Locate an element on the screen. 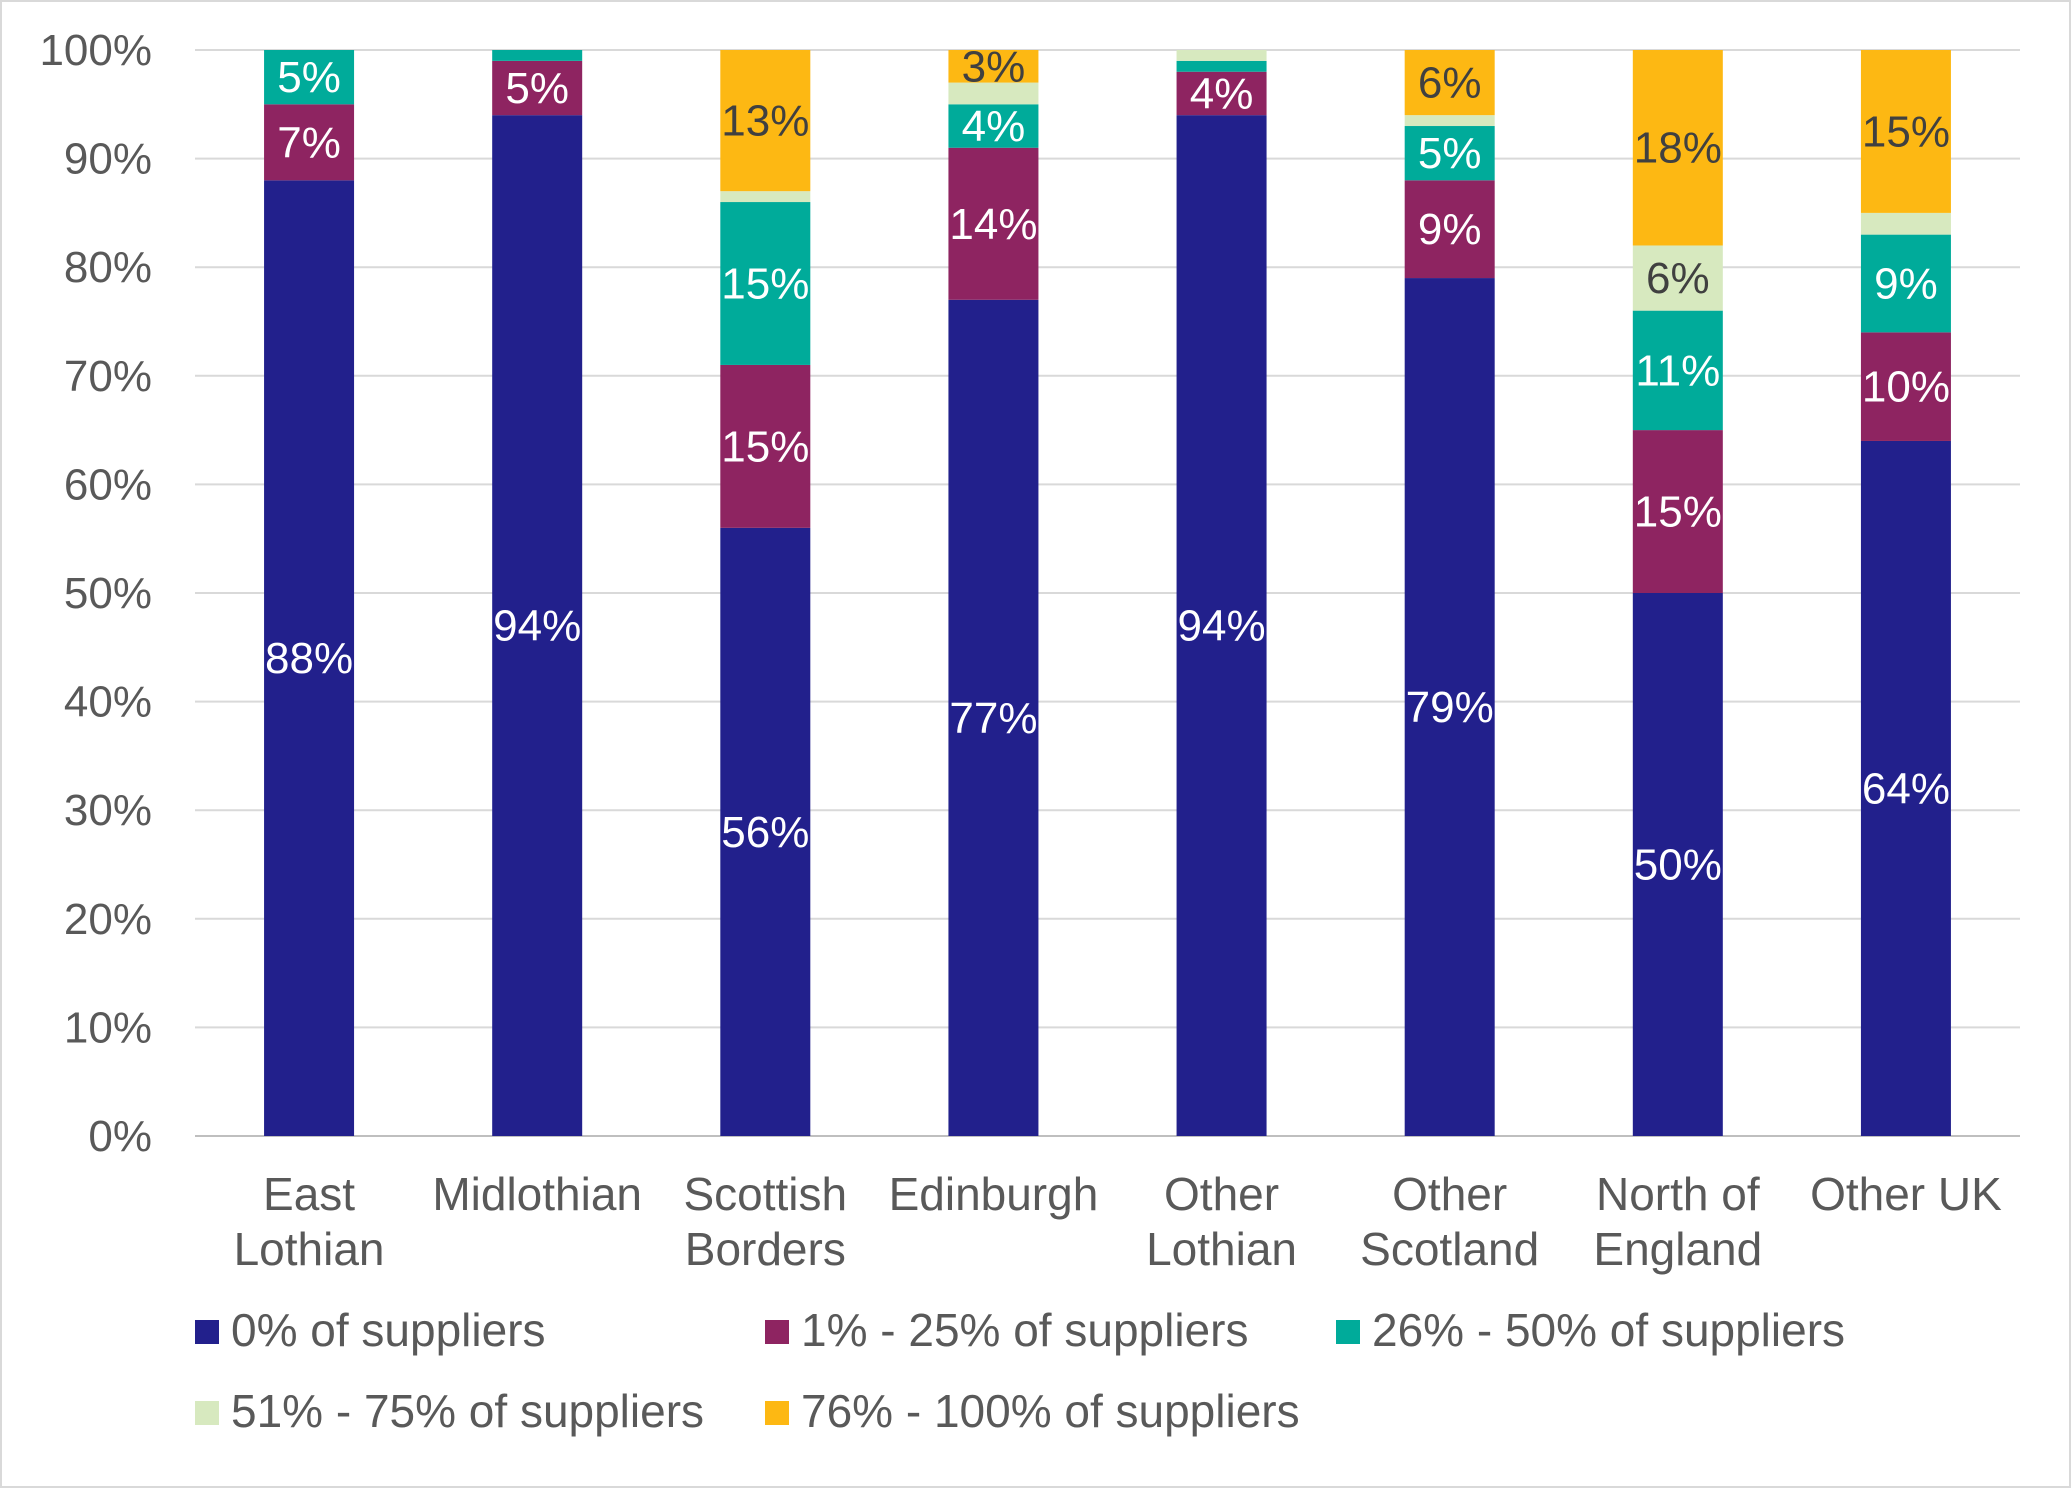 This screenshot has height=1493, width=2071. bar-data-label: 7% is located at coordinates (309, 142).